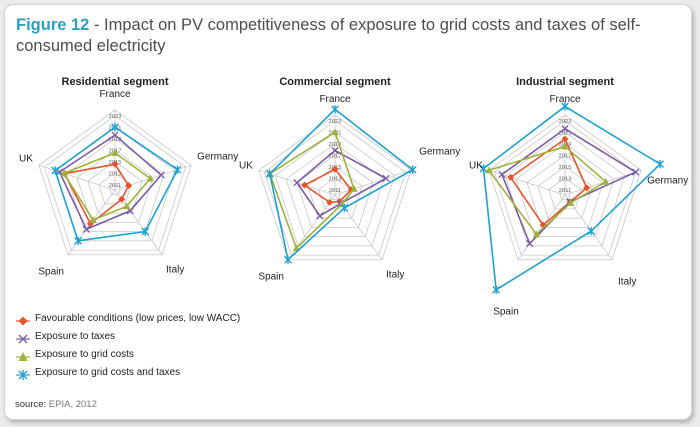 The height and width of the screenshot is (427, 700). Describe the element at coordinates (565, 157) in the screenshot. I see `ring-label: 2017` at that location.